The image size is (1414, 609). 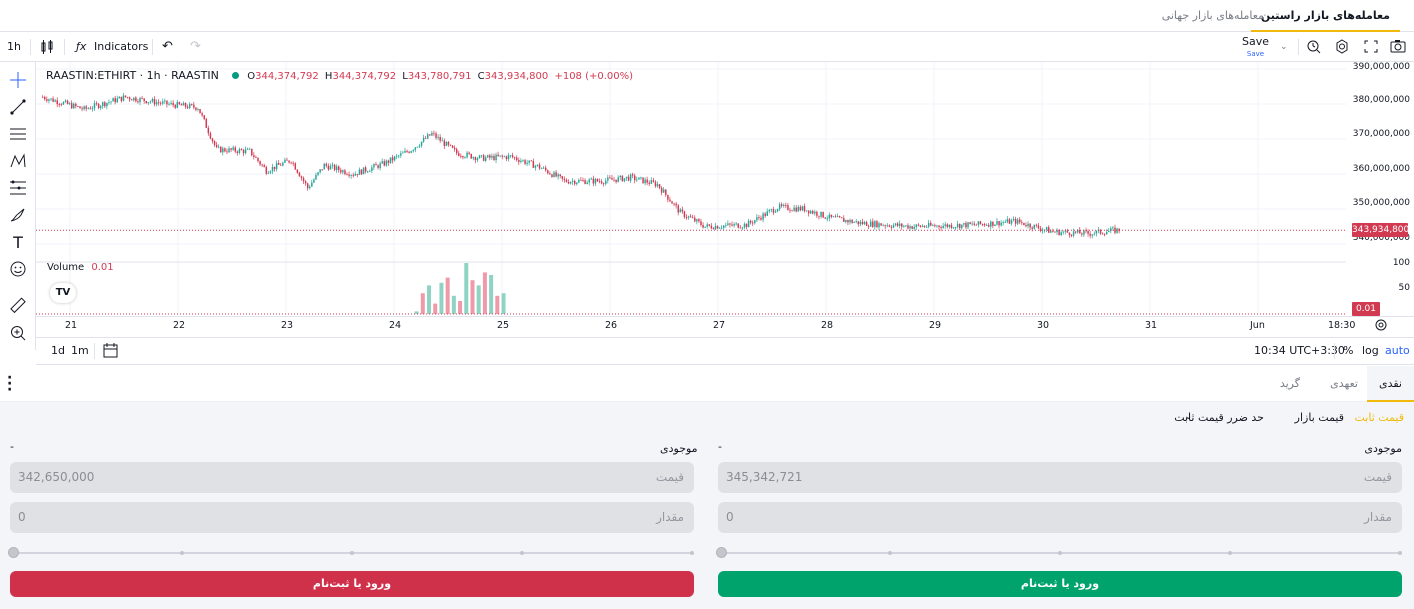 I want to click on clock-timezone: 10:34 UTC+3:30, so click(x=1299, y=350).